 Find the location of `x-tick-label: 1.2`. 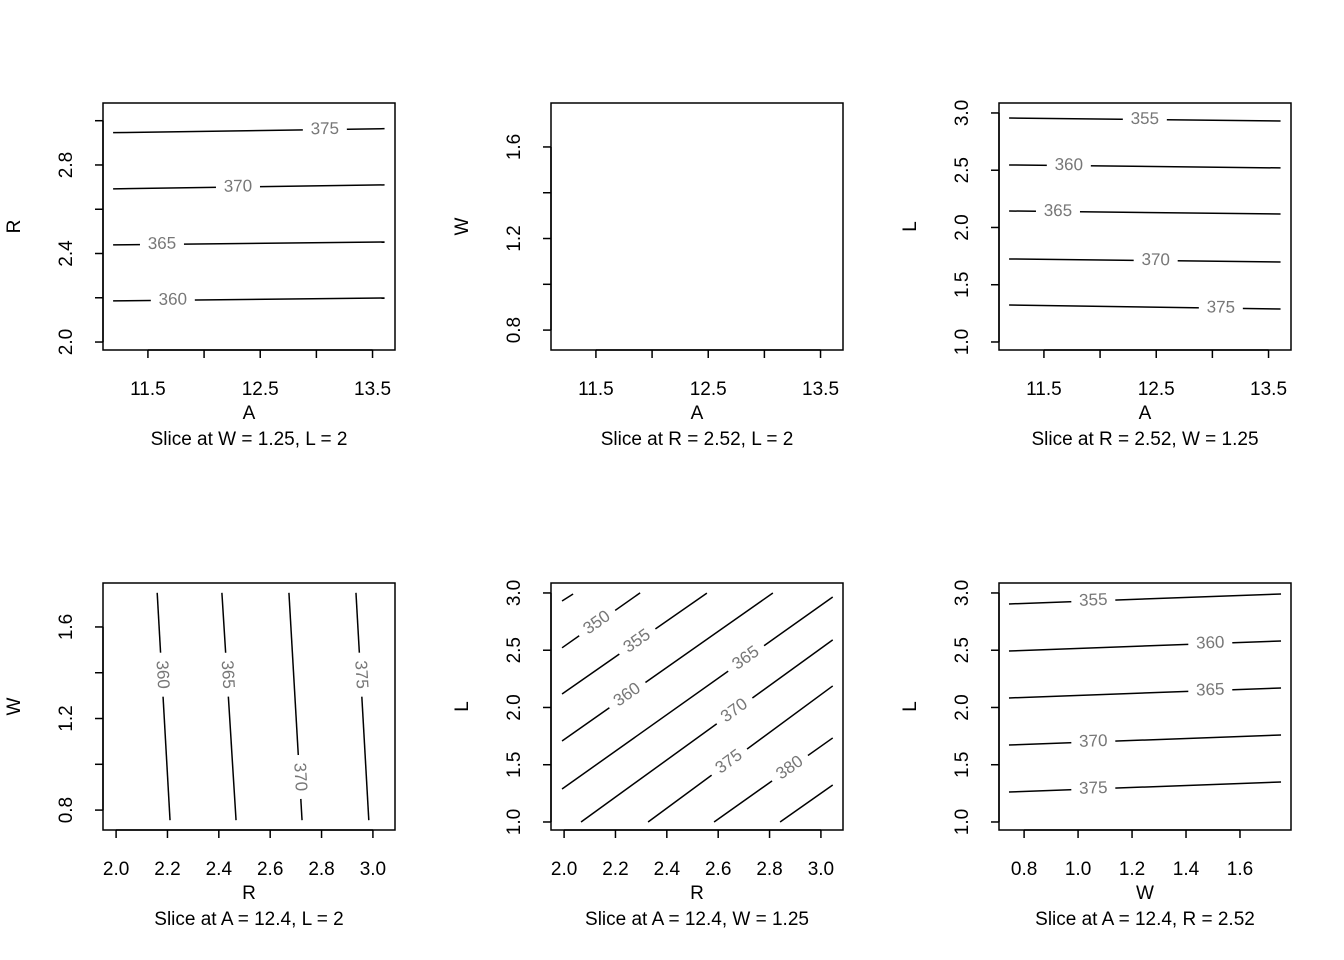

x-tick-label: 1.2 is located at coordinates (1132, 869).